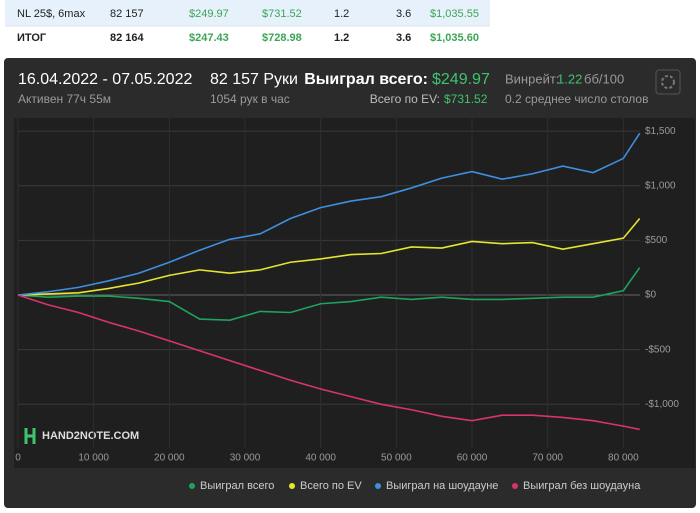 The width and height of the screenshot is (700, 513). What do you see at coordinates (396, 458) in the screenshot?
I see `x-tick-label: 50 000` at bounding box center [396, 458].